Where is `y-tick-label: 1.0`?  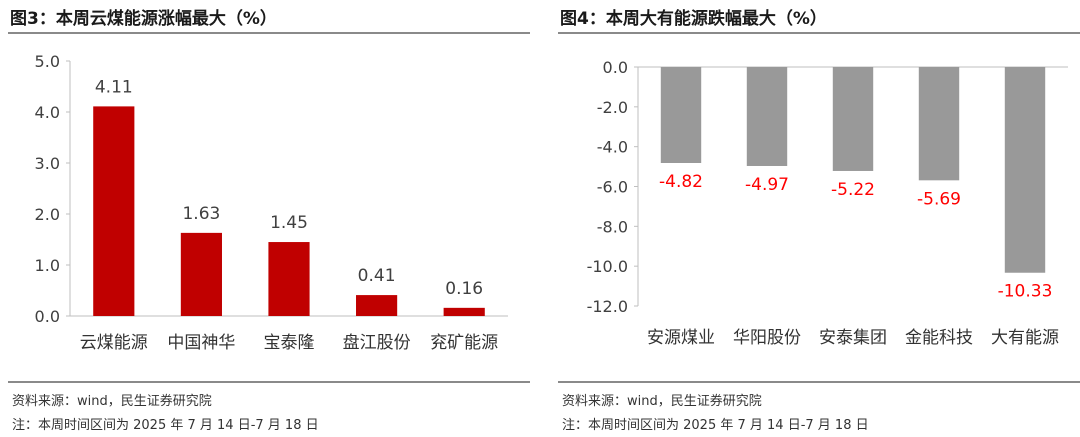
y-tick-label: 1.0 is located at coordinates (47, 265).